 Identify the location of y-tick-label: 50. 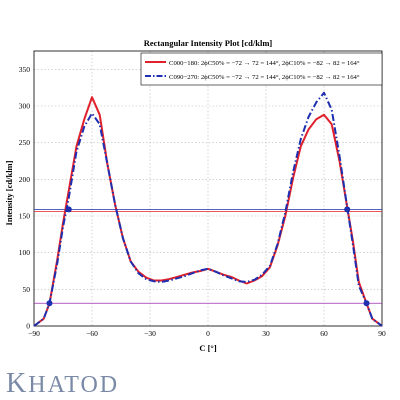
(27, 289).